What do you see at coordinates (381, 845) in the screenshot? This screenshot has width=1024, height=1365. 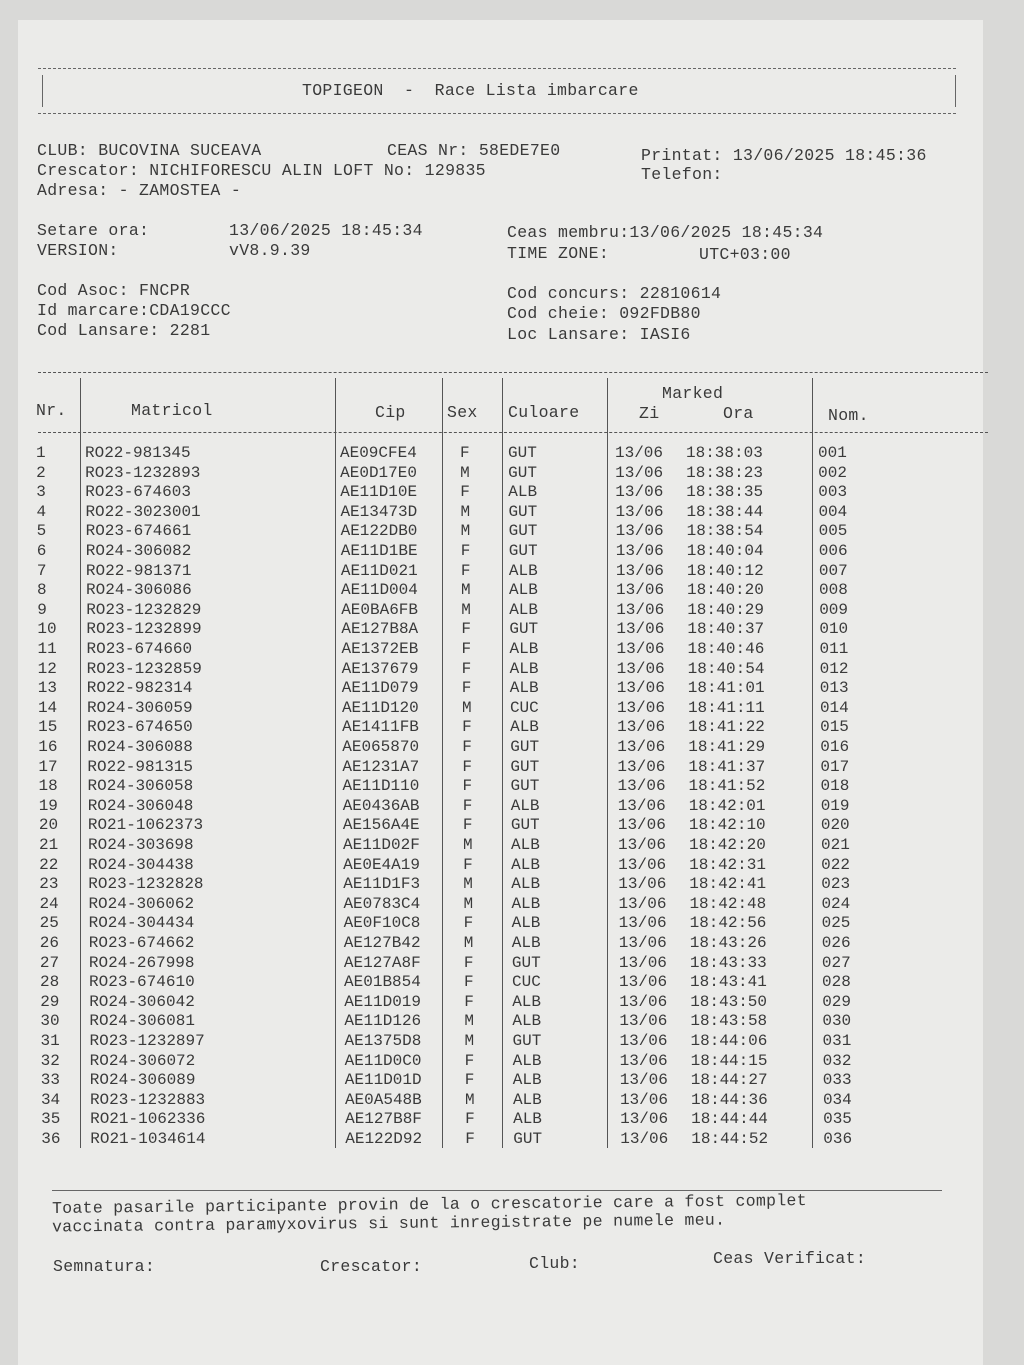 I see `cell-cip: AE11D02F` at bounding box center [381, 845].